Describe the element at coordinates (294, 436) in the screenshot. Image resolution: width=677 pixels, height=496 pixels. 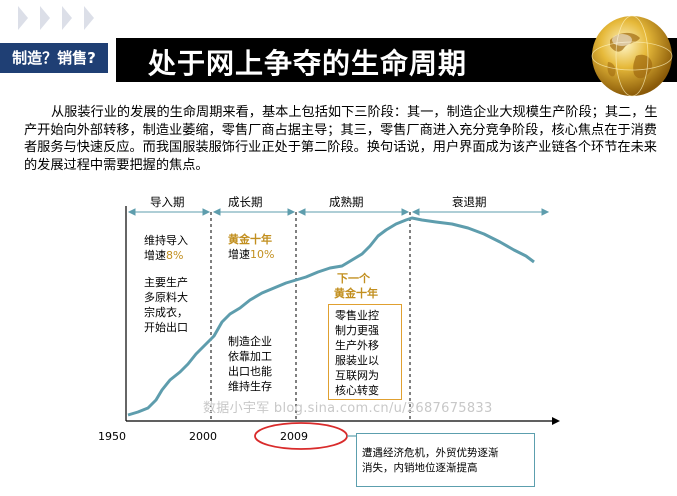
I see `year-2009: 2009` at that location.